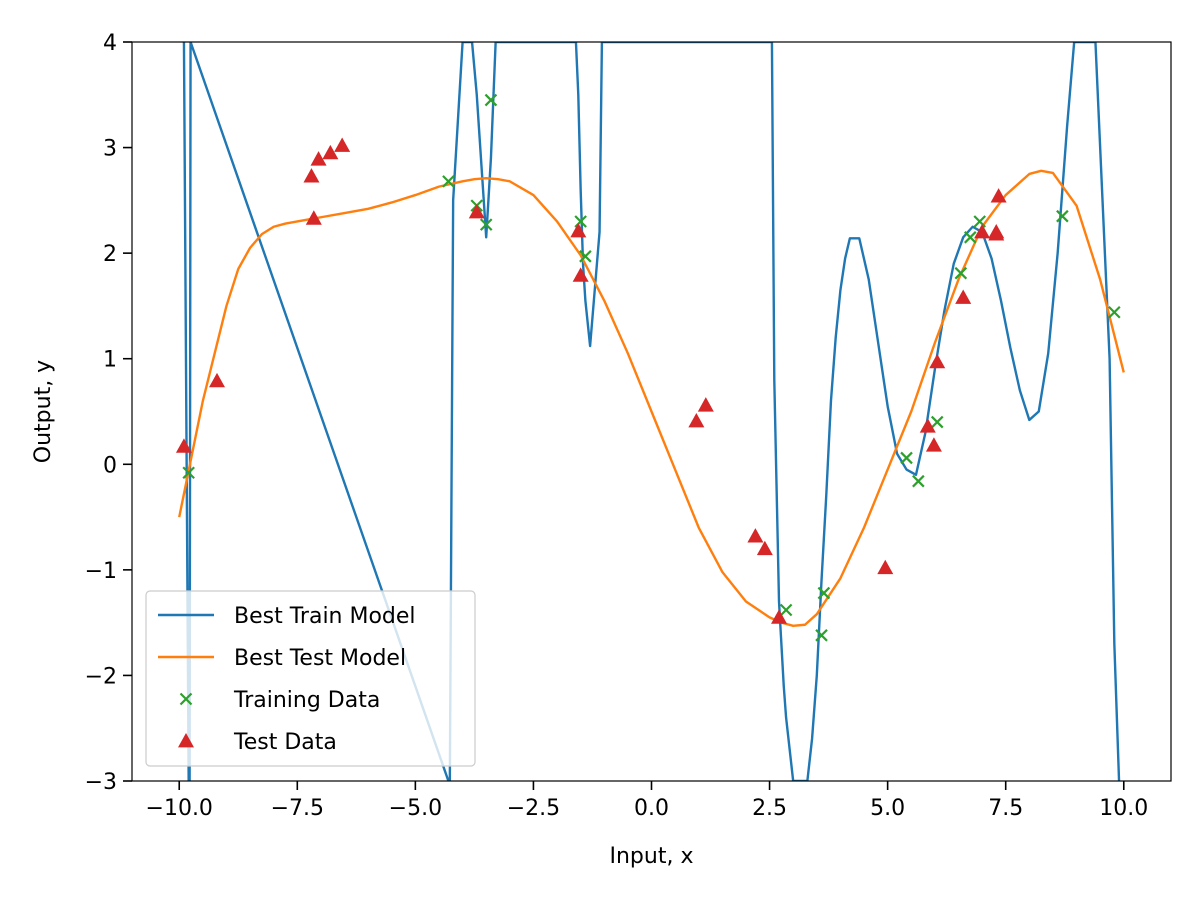  Describe the element at coordinates (652, 856) in the screenshot. I see `x-axis-label: Input, x` at that location.